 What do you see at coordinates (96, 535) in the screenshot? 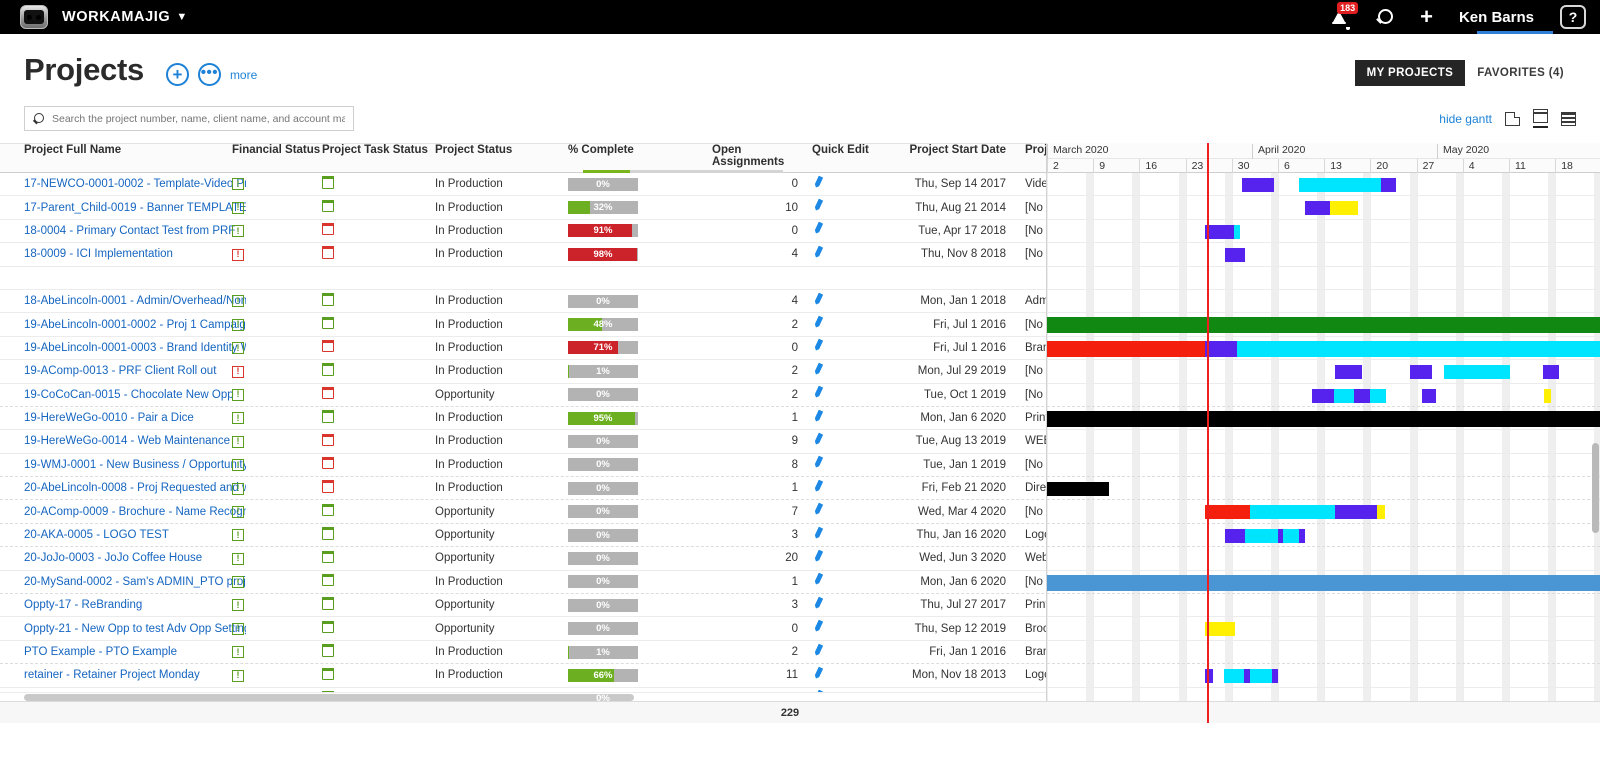
I see `project-link: 20-AKA-0005 - LOGO TEST` at bounding box center [96, 535].